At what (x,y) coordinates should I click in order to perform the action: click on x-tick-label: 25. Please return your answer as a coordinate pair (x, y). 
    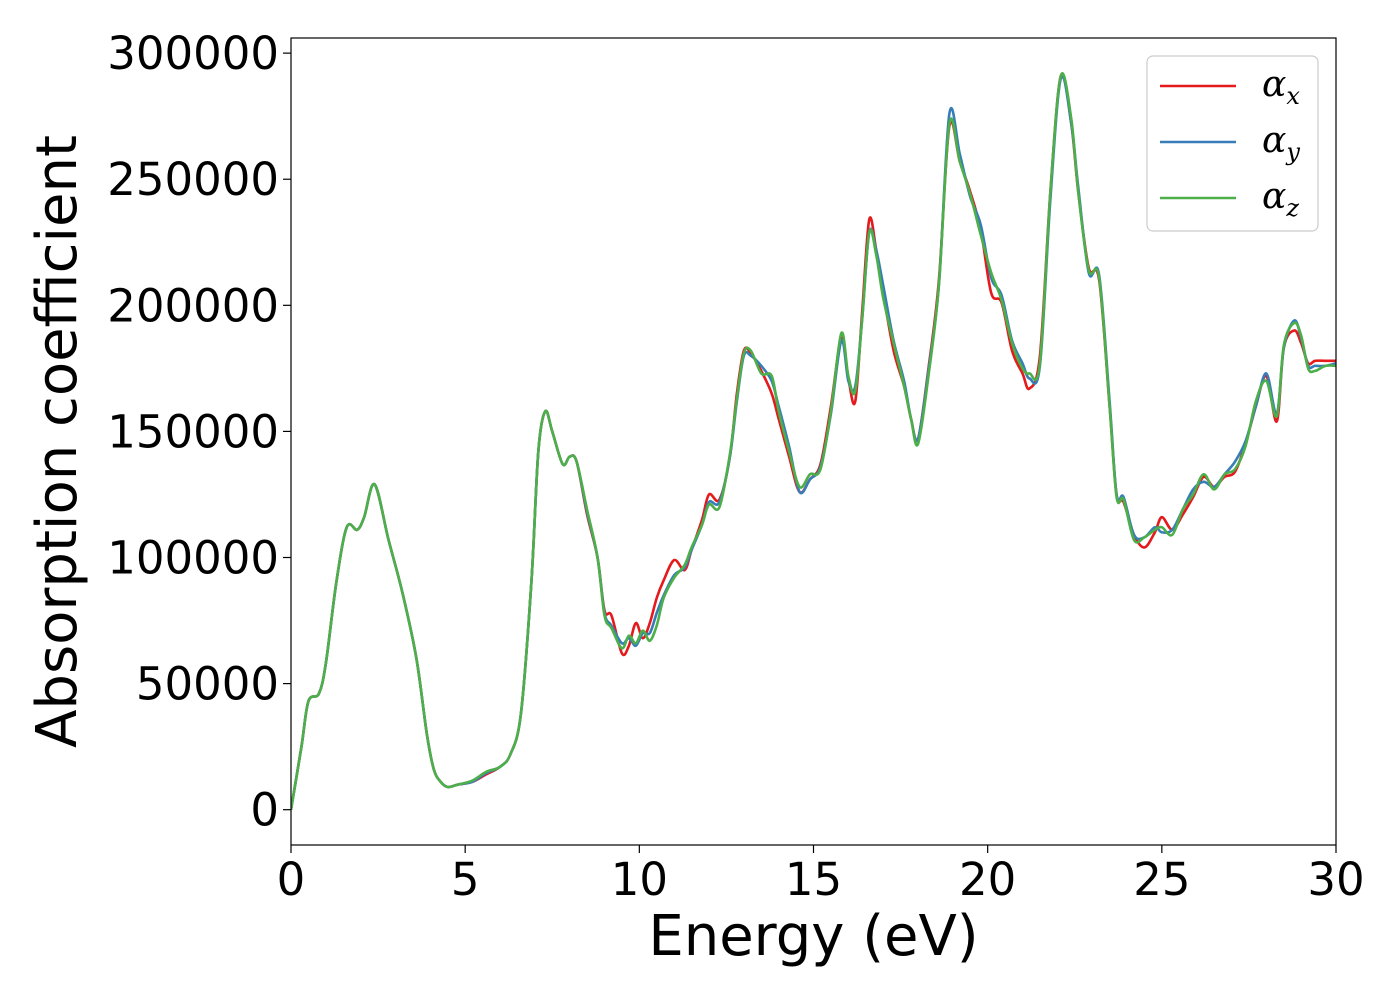
    Looking at the image, I should click on (1161, 879).